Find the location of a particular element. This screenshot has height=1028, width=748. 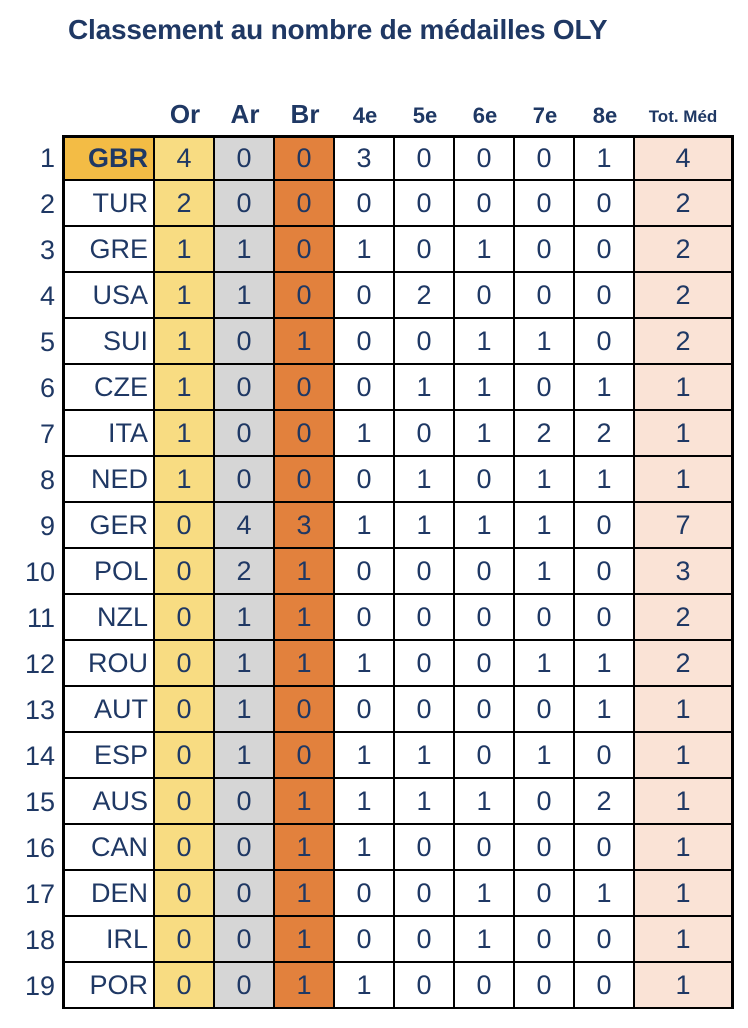

country-cell: GBR is located at coordinates (110, 158).